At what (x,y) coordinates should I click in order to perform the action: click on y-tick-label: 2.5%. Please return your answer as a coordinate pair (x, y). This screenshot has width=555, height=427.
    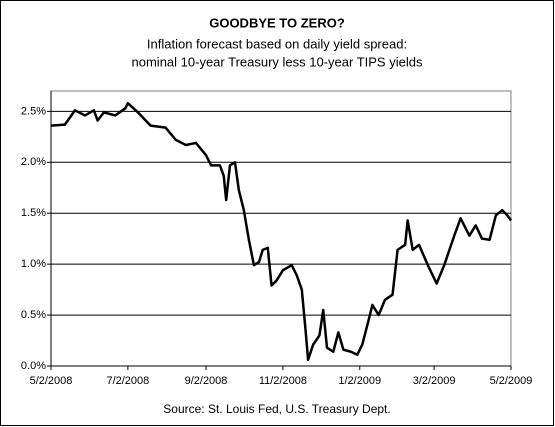
    Looking at the image, I should click on (33, 111).